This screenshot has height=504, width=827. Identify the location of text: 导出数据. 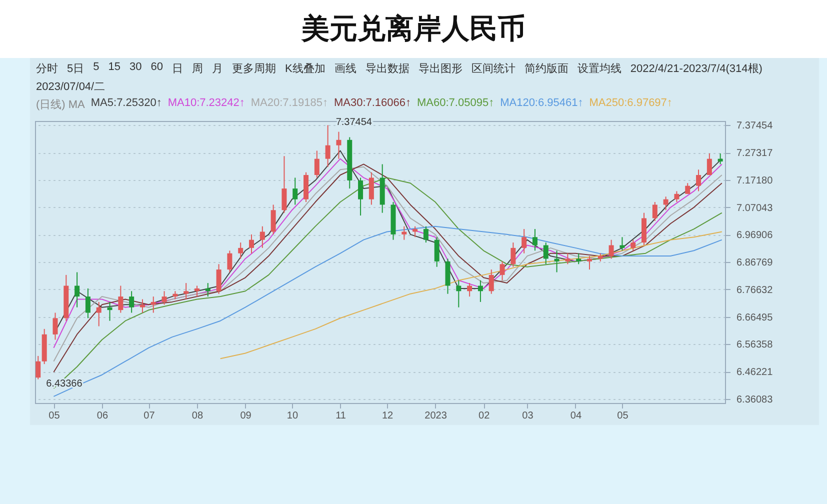
(387, 69).